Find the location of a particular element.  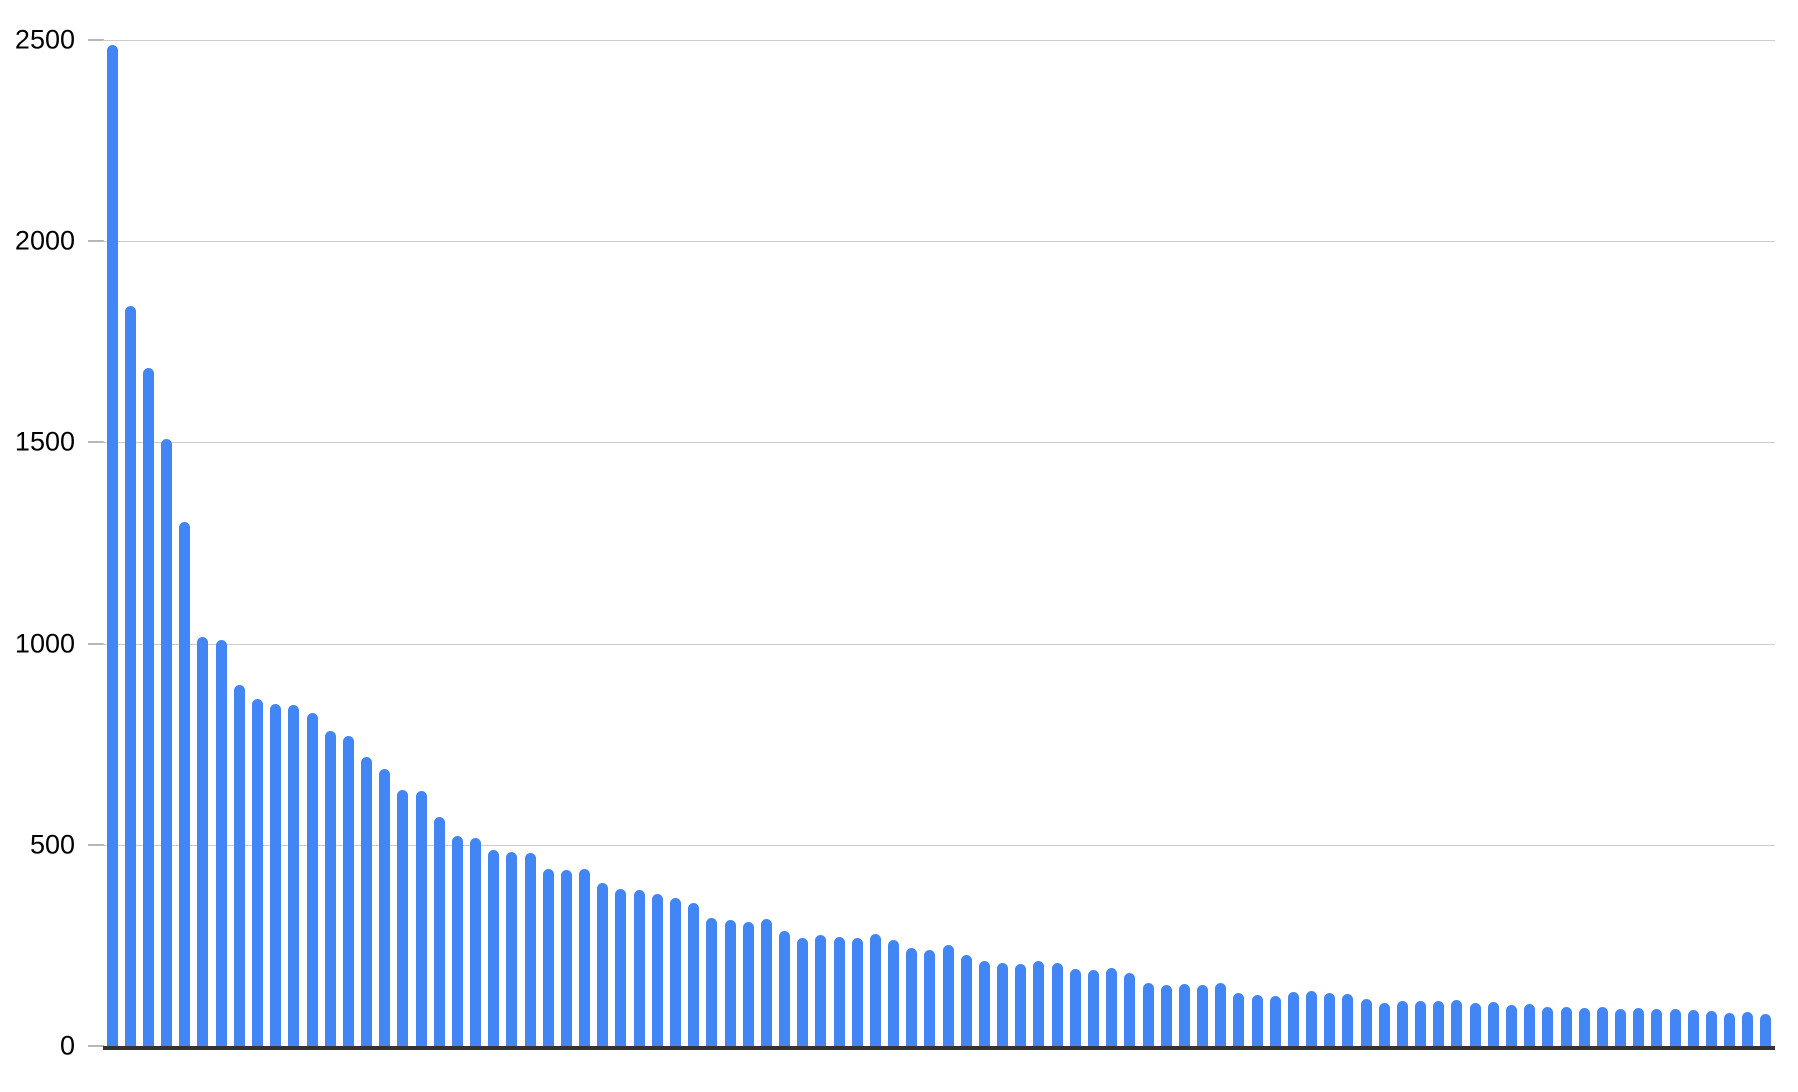

gridline is located at coordinates (939, 644).